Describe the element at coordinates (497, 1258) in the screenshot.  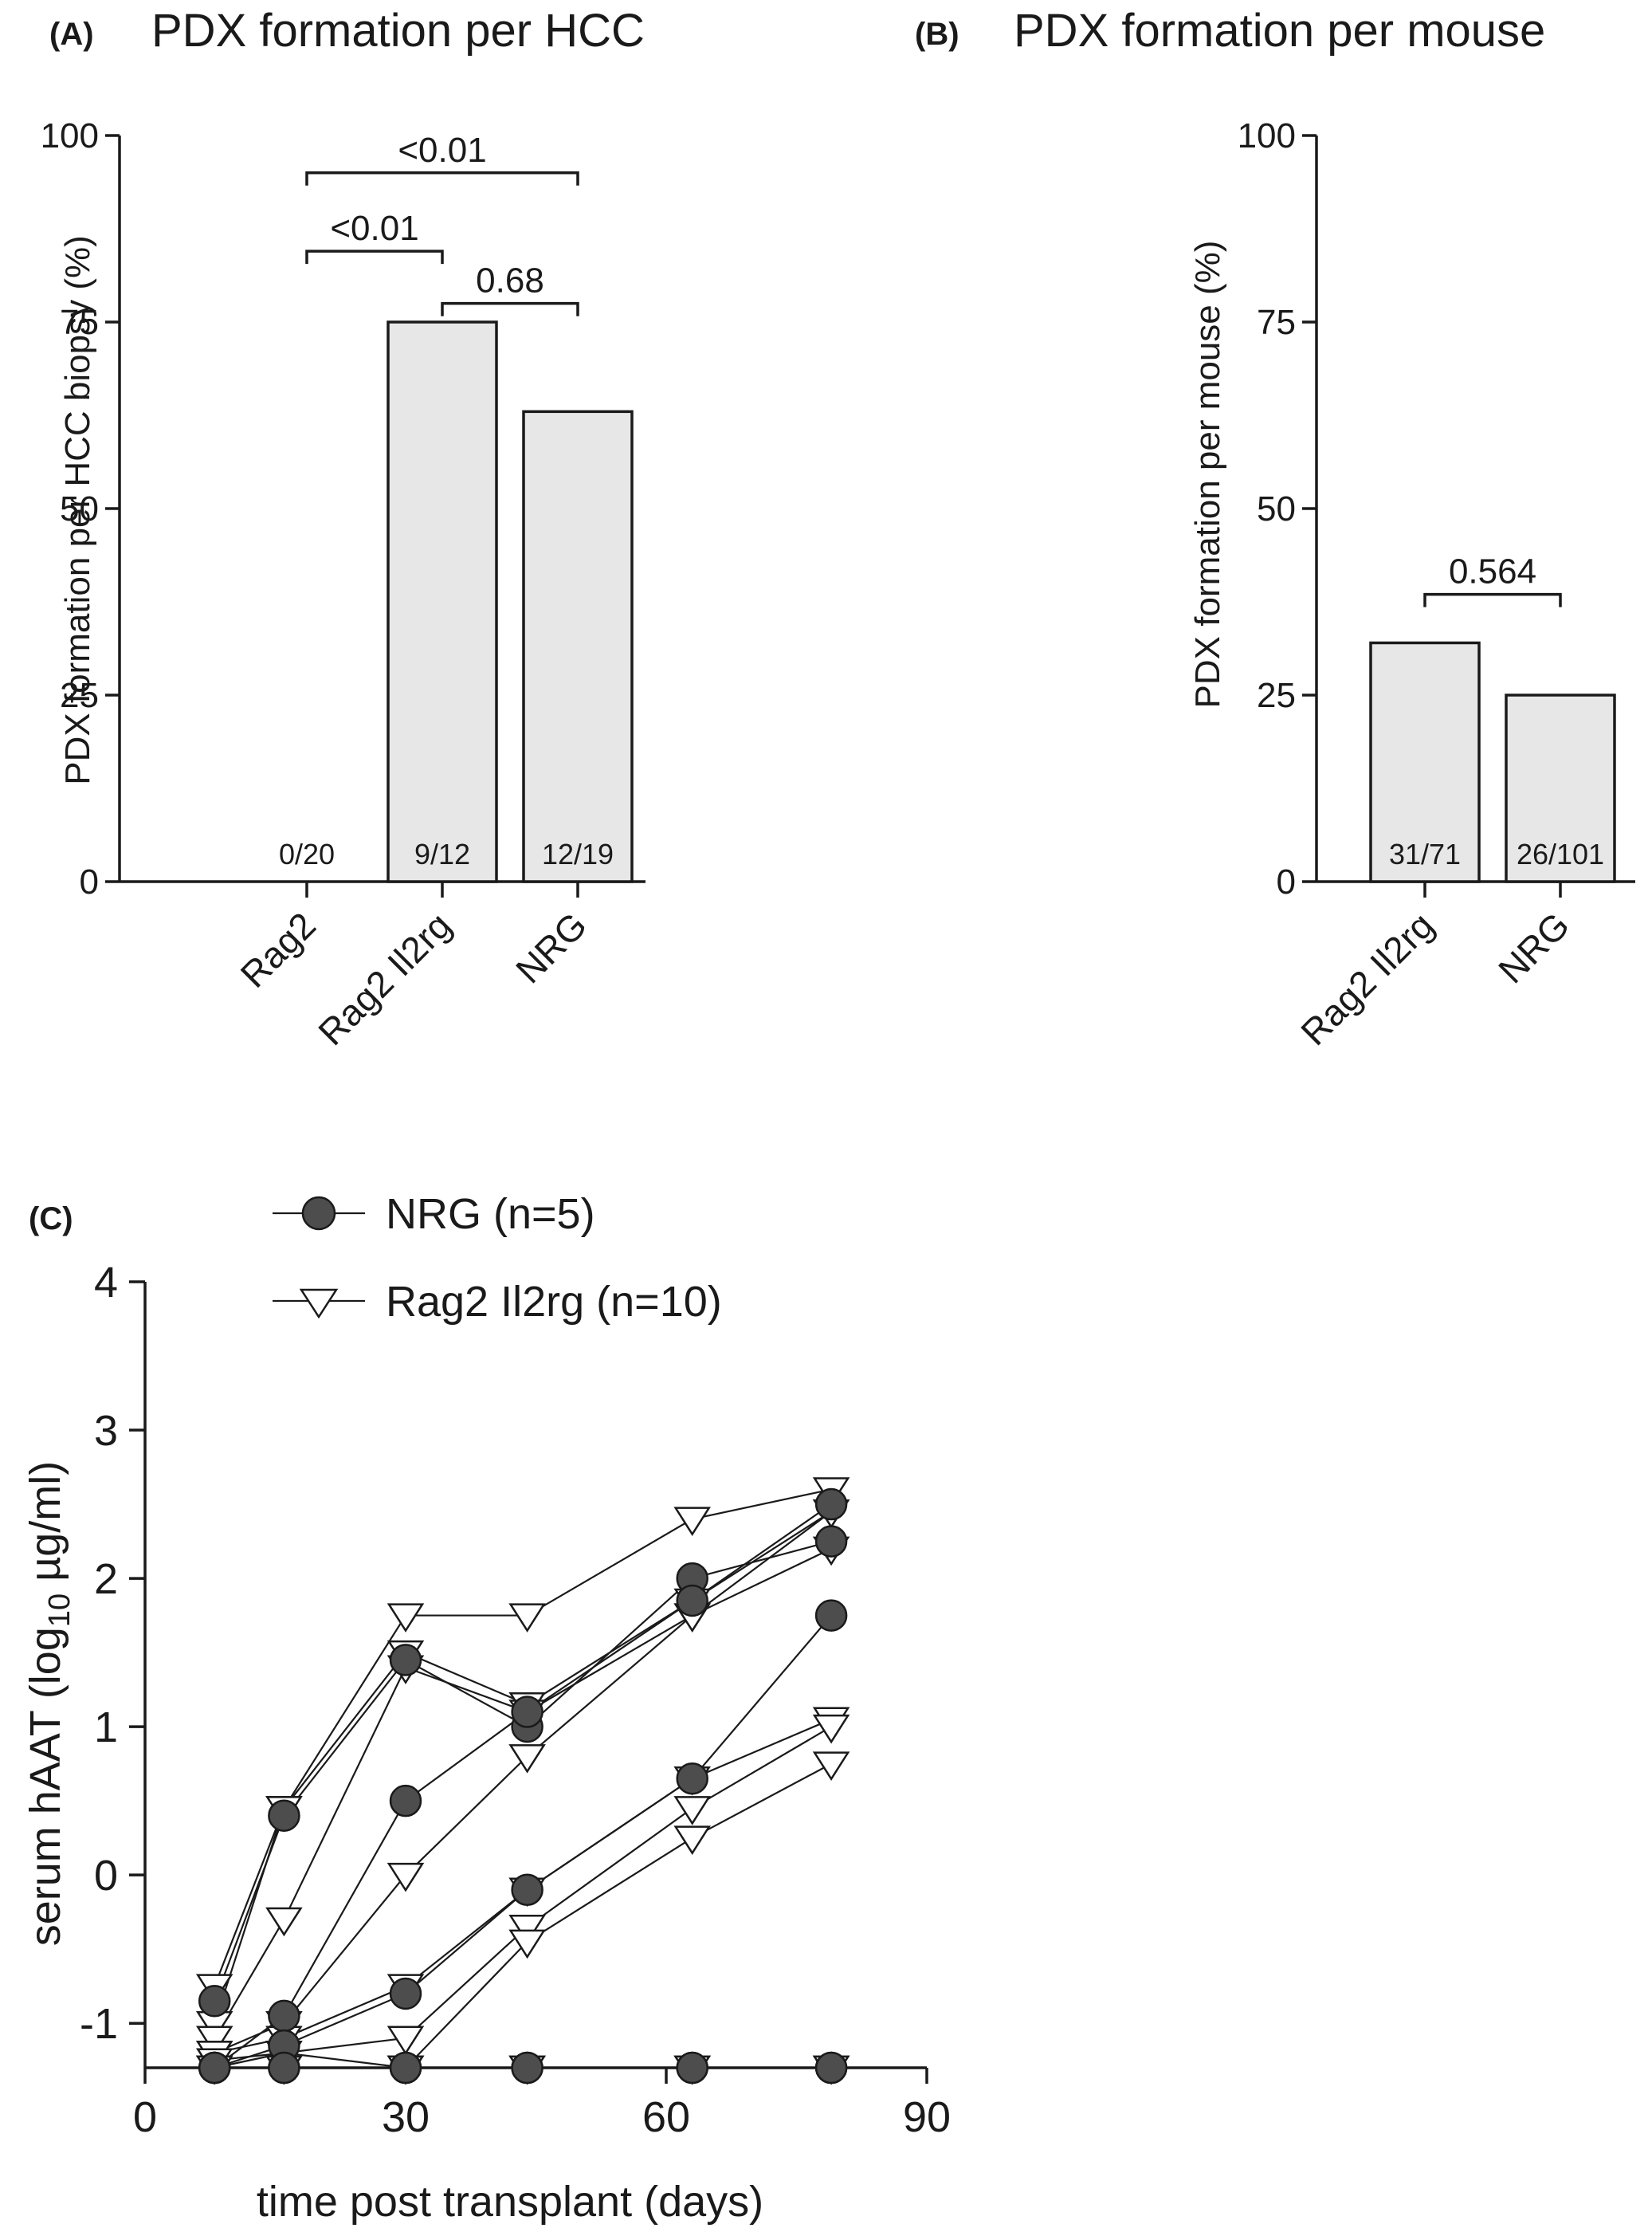
I see `panel-c-legend: NRG (n=5) Rag2 Il2rg (n=10)` at that location.